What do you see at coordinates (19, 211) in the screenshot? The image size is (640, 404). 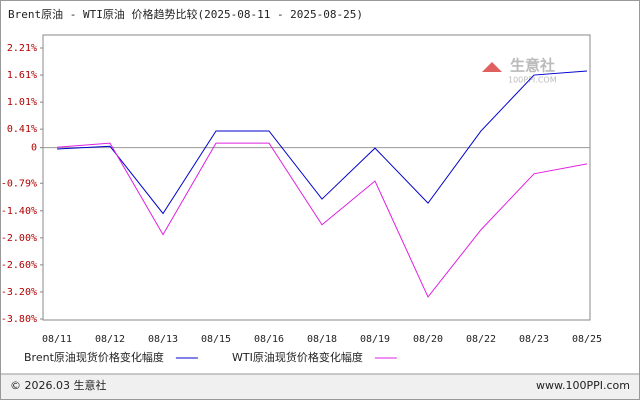 I see `y-tick-label: -1.40%` at bounding box center [19, 211].